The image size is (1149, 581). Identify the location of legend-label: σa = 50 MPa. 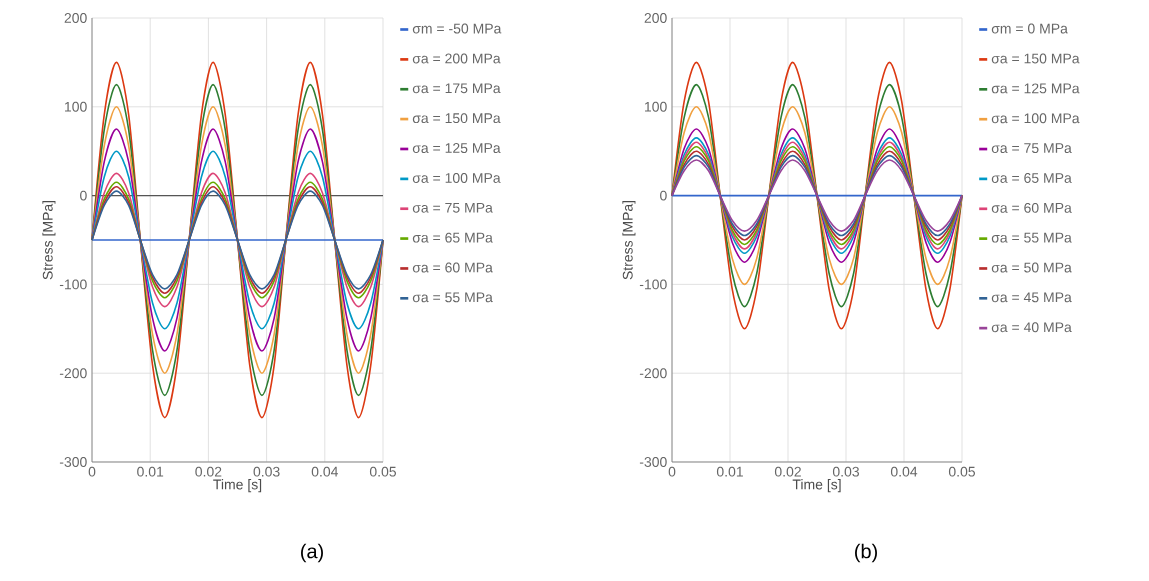
(1031, 267).